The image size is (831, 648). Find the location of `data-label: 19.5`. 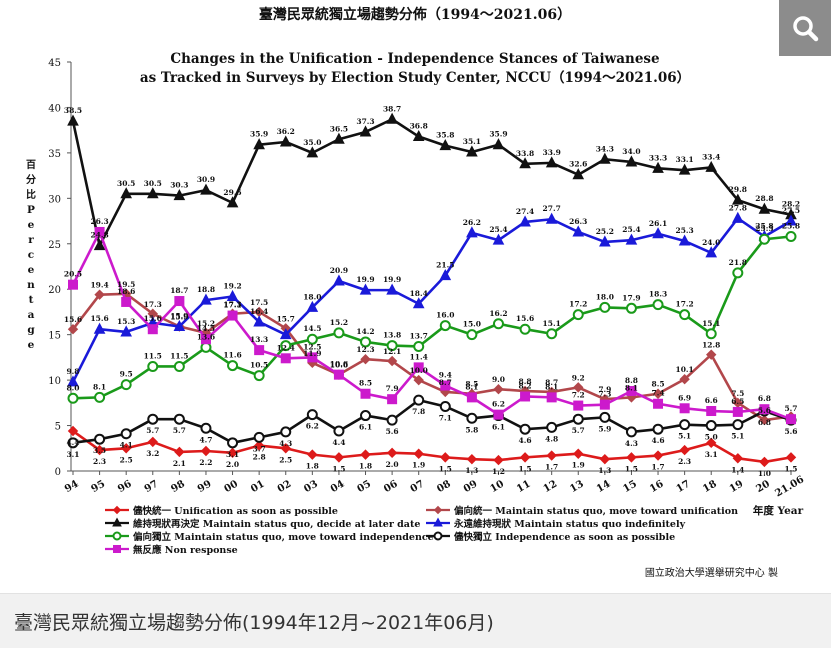

data-label: 19.5 is located at coordinates (126, 284).